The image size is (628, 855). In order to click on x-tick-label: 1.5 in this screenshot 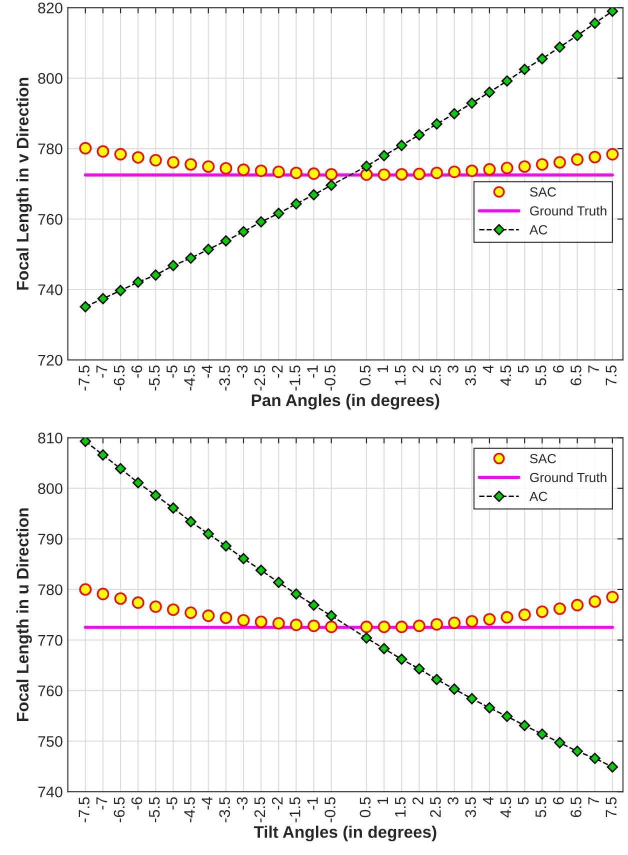, I will do `click(400, 375)`.